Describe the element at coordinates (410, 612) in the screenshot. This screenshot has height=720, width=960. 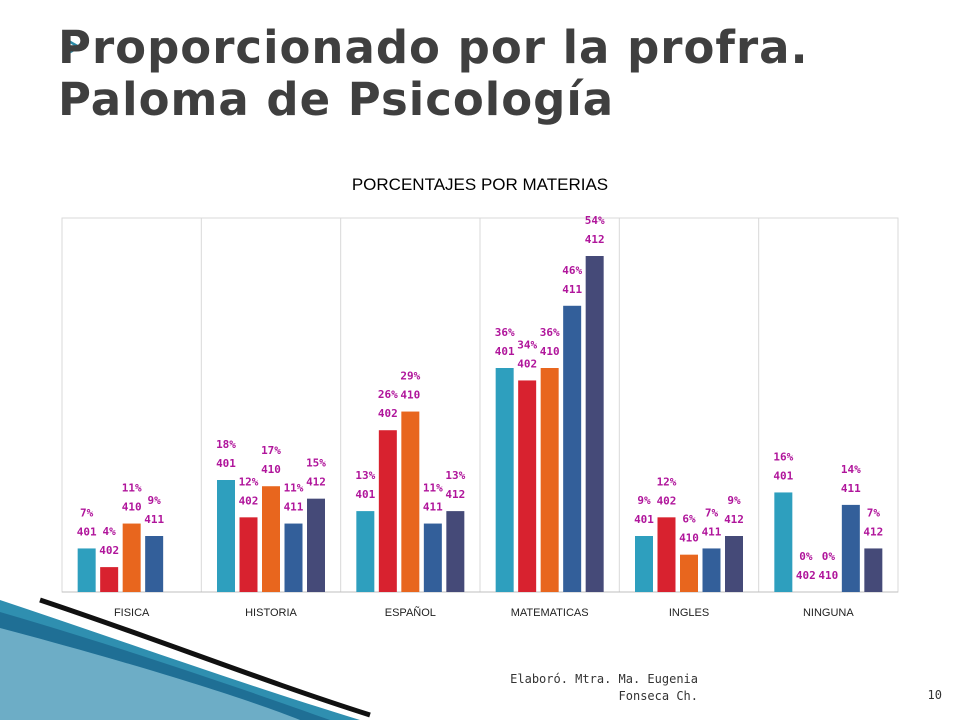
I see `x-tick-label: ESPAÑOL` at that location.